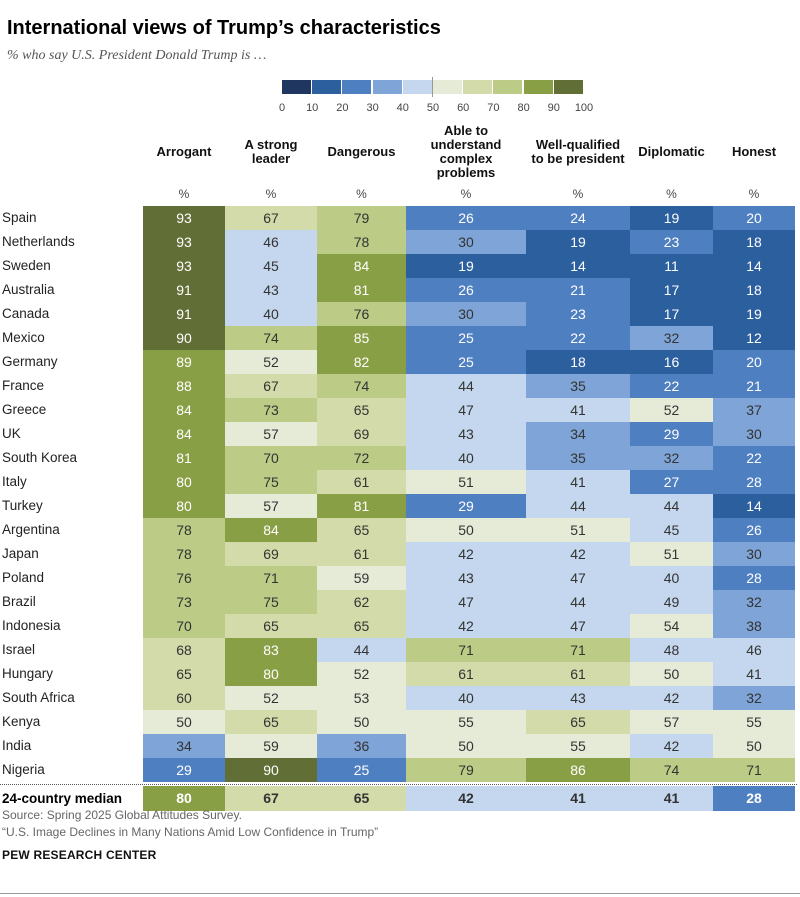  I want to click on heatmap-cell: 74, so click(271, 338).